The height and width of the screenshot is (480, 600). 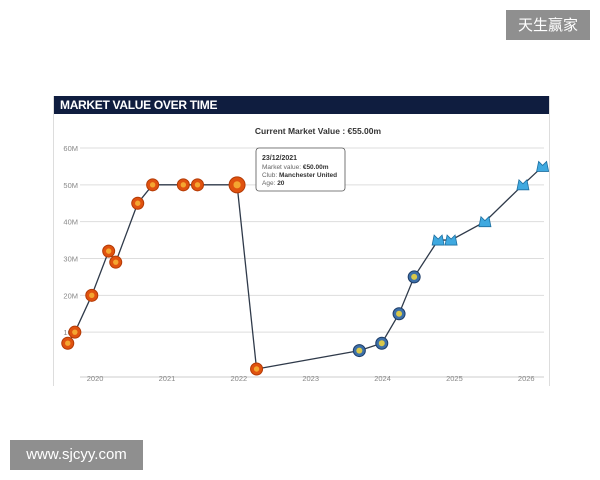 I want to click on x-tick-label: 2024, so click(x=382, y=378).